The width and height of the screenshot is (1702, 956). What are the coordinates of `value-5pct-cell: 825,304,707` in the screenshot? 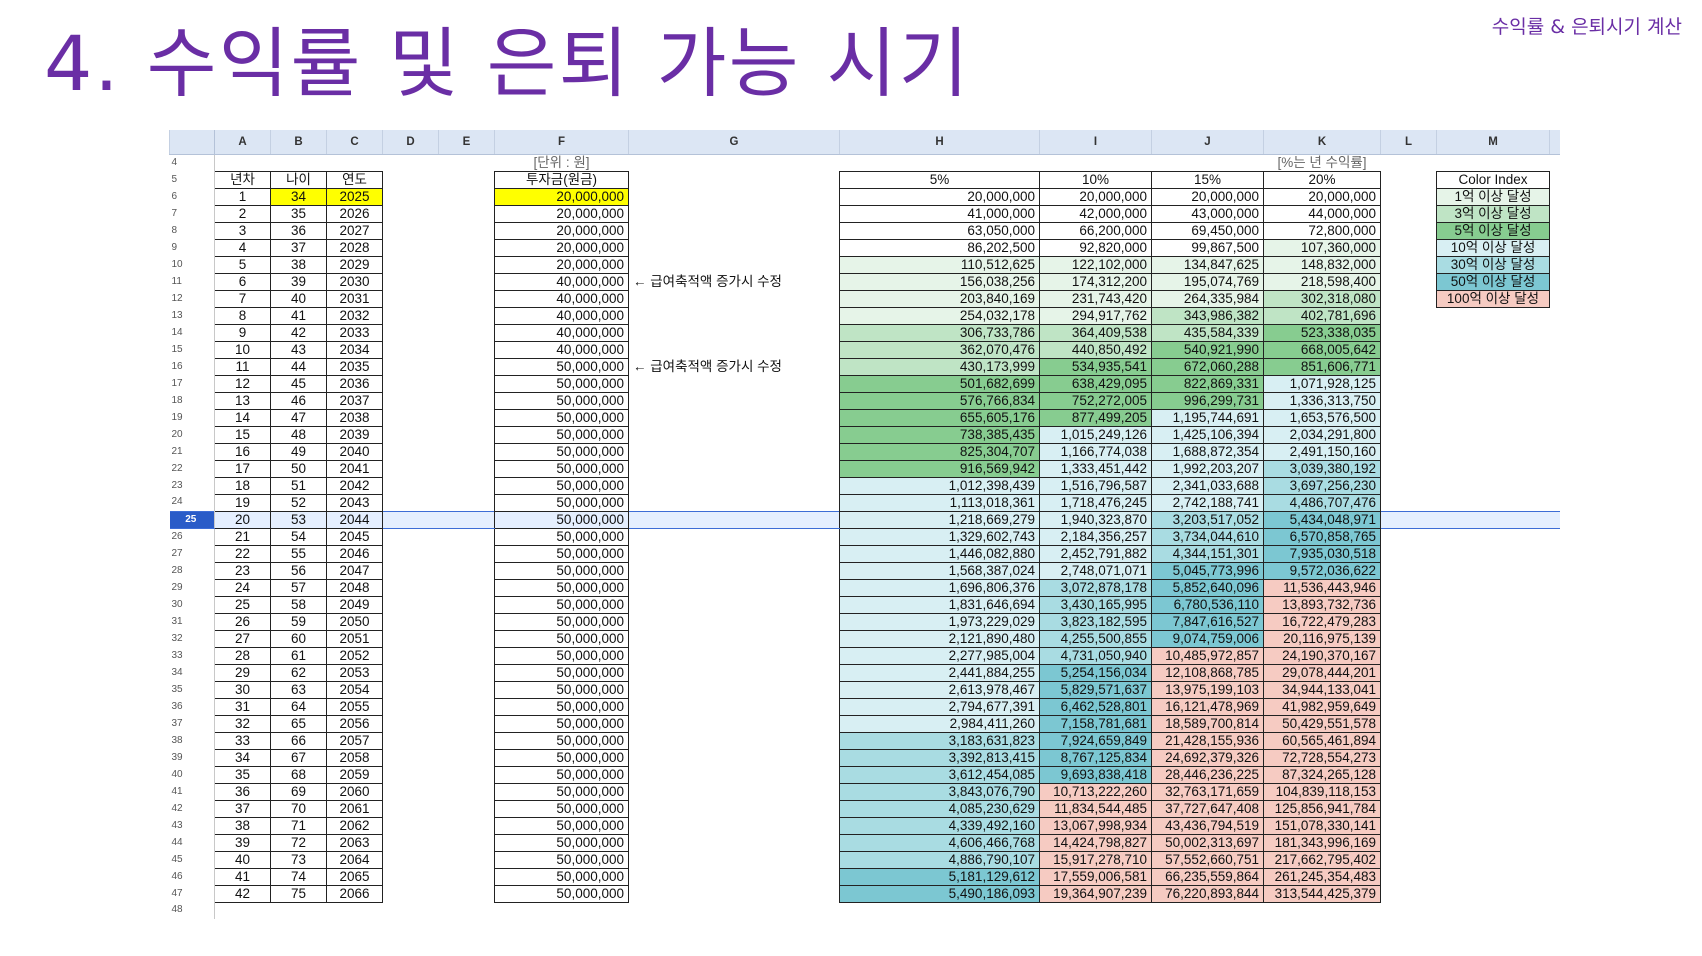 It's located at (939, 451).